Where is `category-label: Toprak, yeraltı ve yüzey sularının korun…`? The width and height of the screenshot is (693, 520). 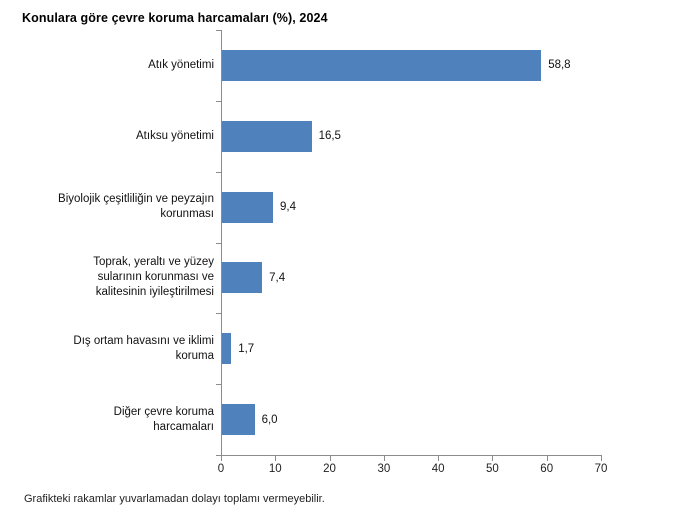 category-label: Toprak, yeraltı ve yüzey sularının korun… is located at coordinates (153, 277).